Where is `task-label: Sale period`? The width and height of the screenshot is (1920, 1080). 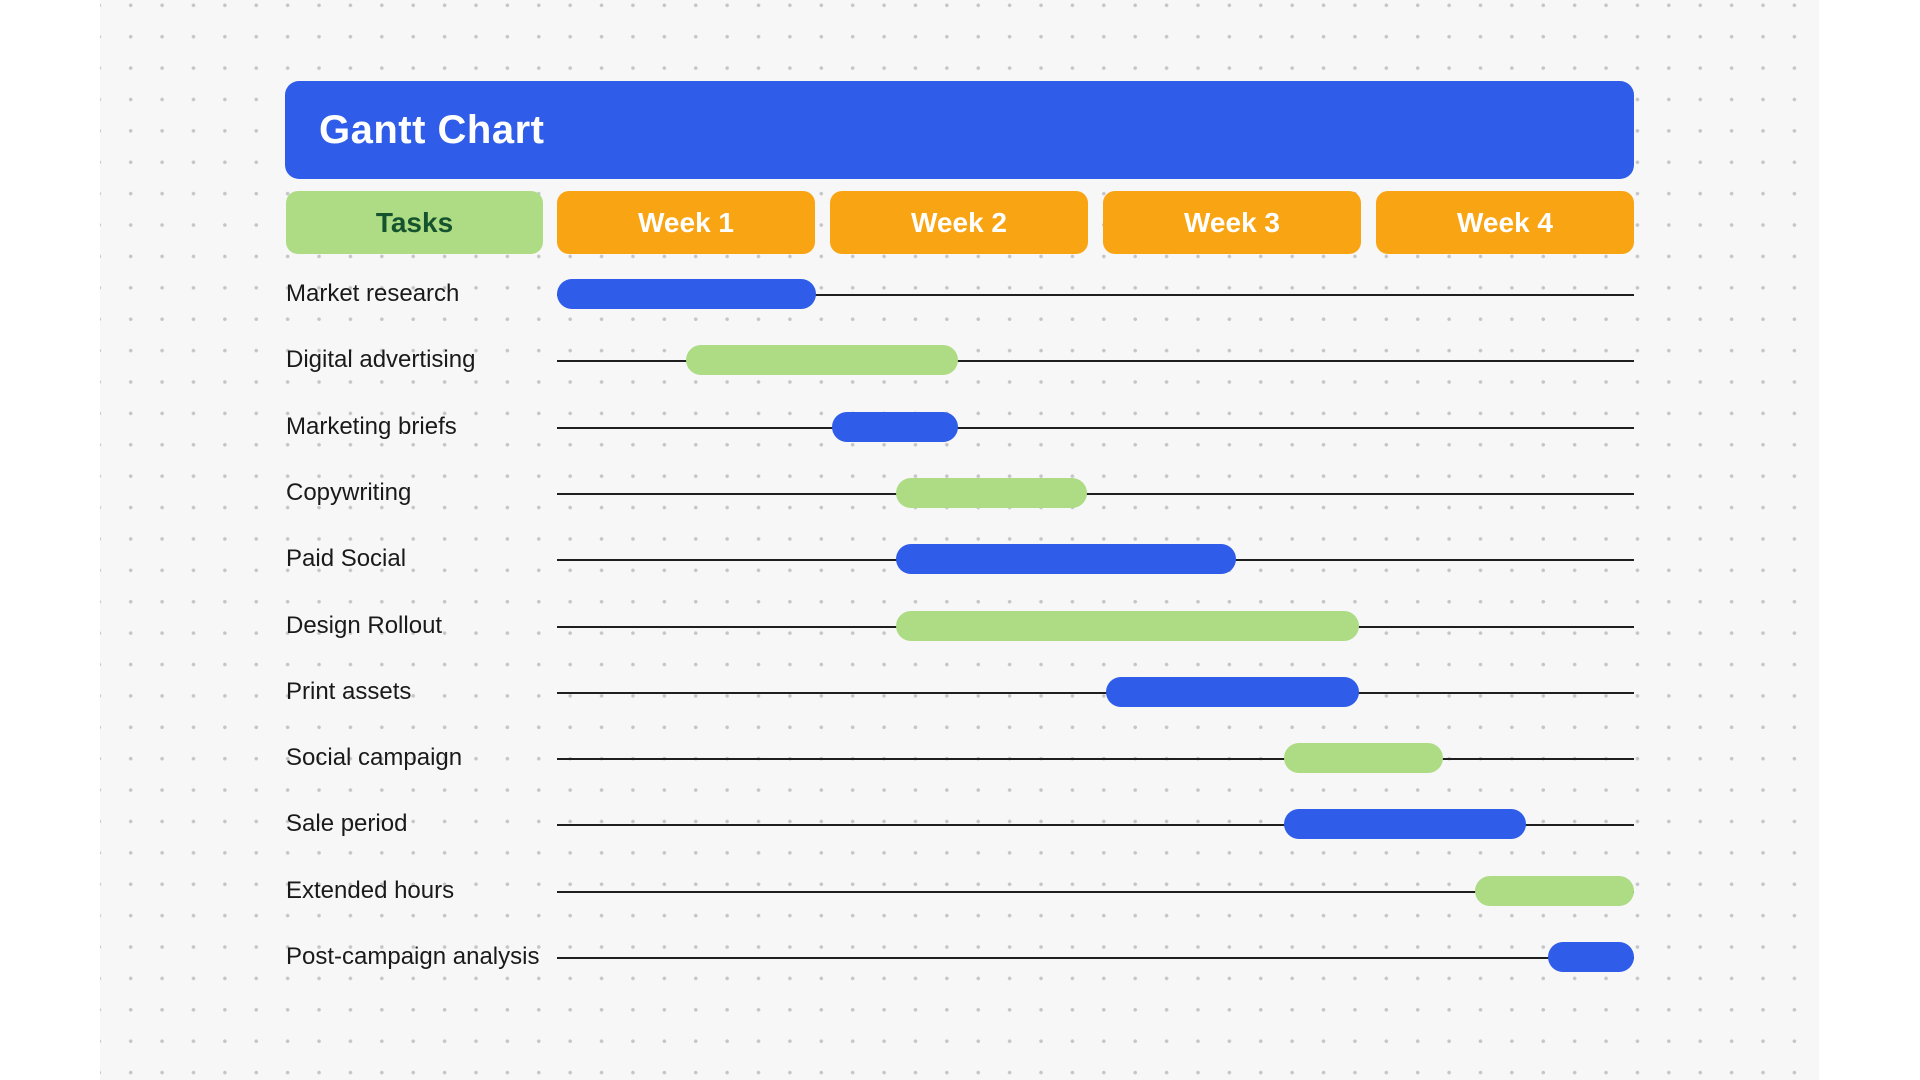 task-label: Sale period is located at coordinates (347, 824).